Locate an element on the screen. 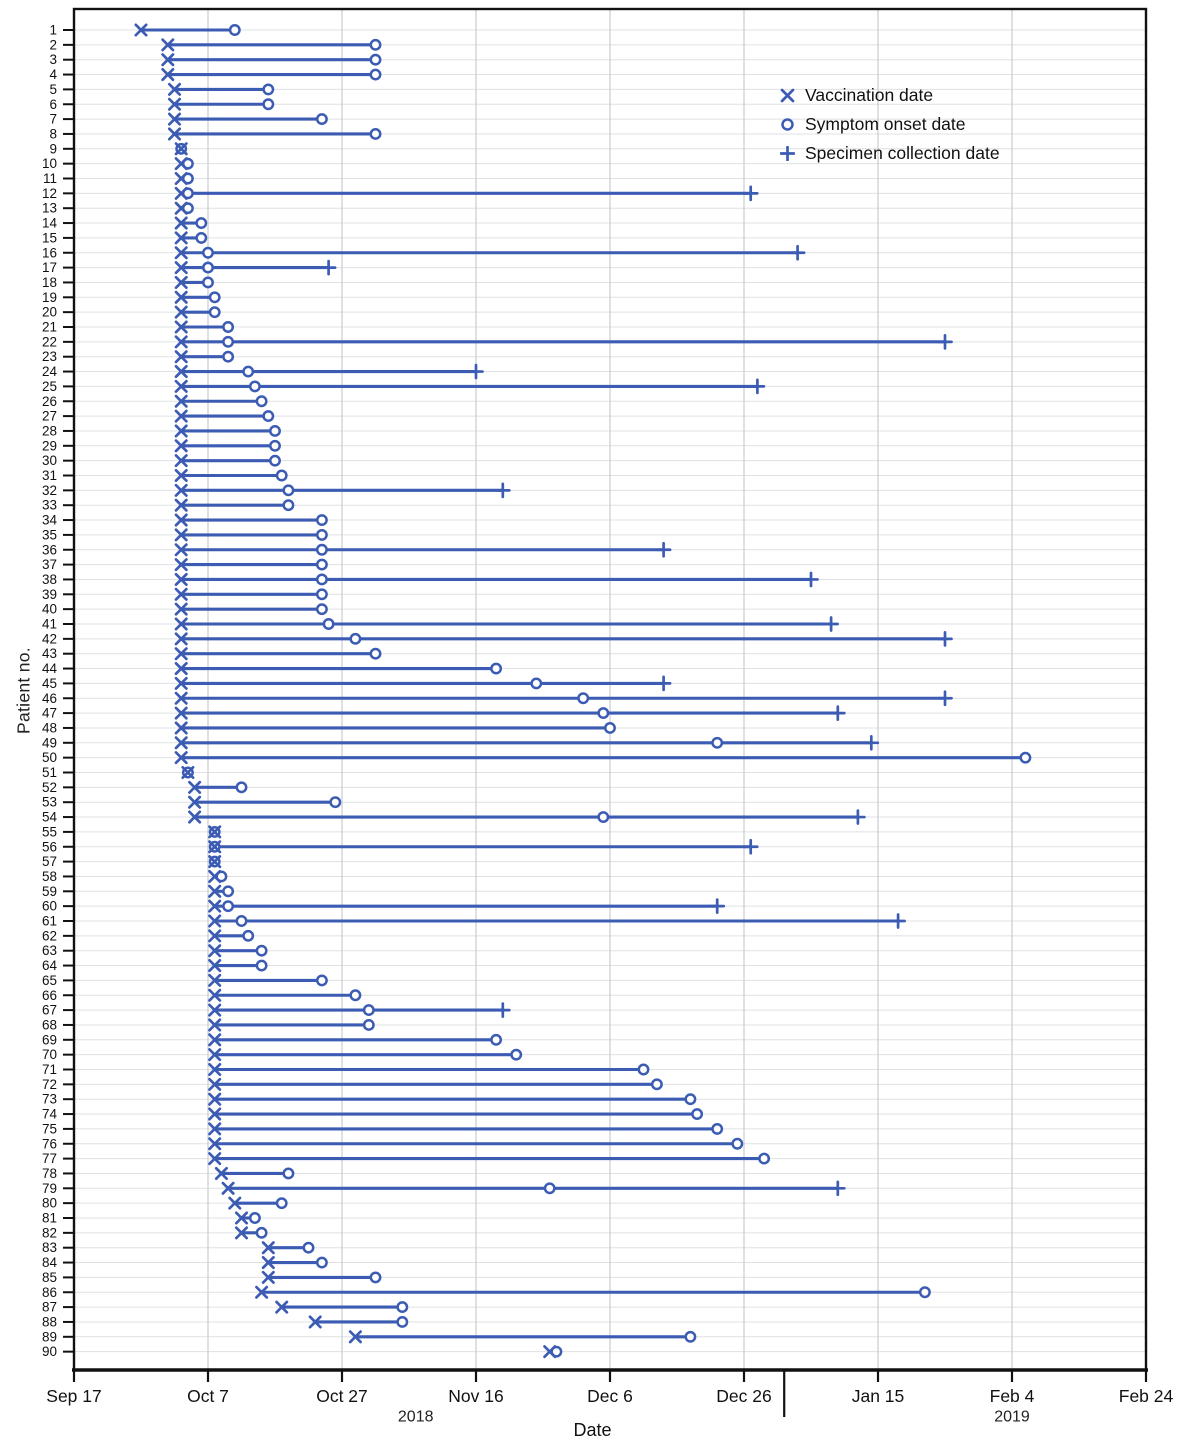 This screenshot has width=1185, height=1448. patient-row: 83 is located at coordinates (178, 1247).